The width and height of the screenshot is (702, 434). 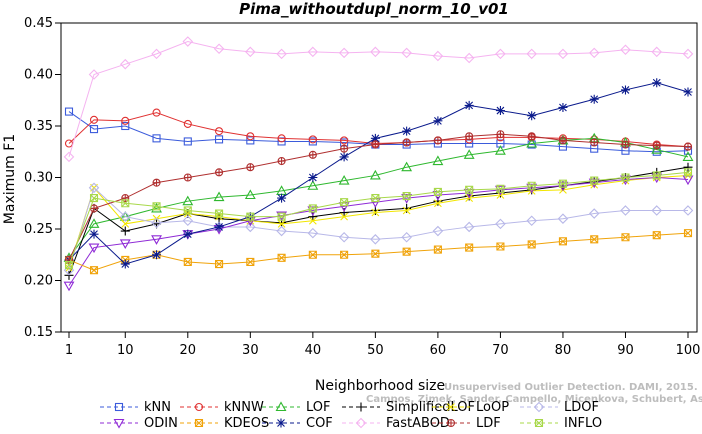 What do you see at coordinates (380, 386) in the screenshot?
I see `x-axis-title: Neighborhood size` at bounding box center [380, 386].